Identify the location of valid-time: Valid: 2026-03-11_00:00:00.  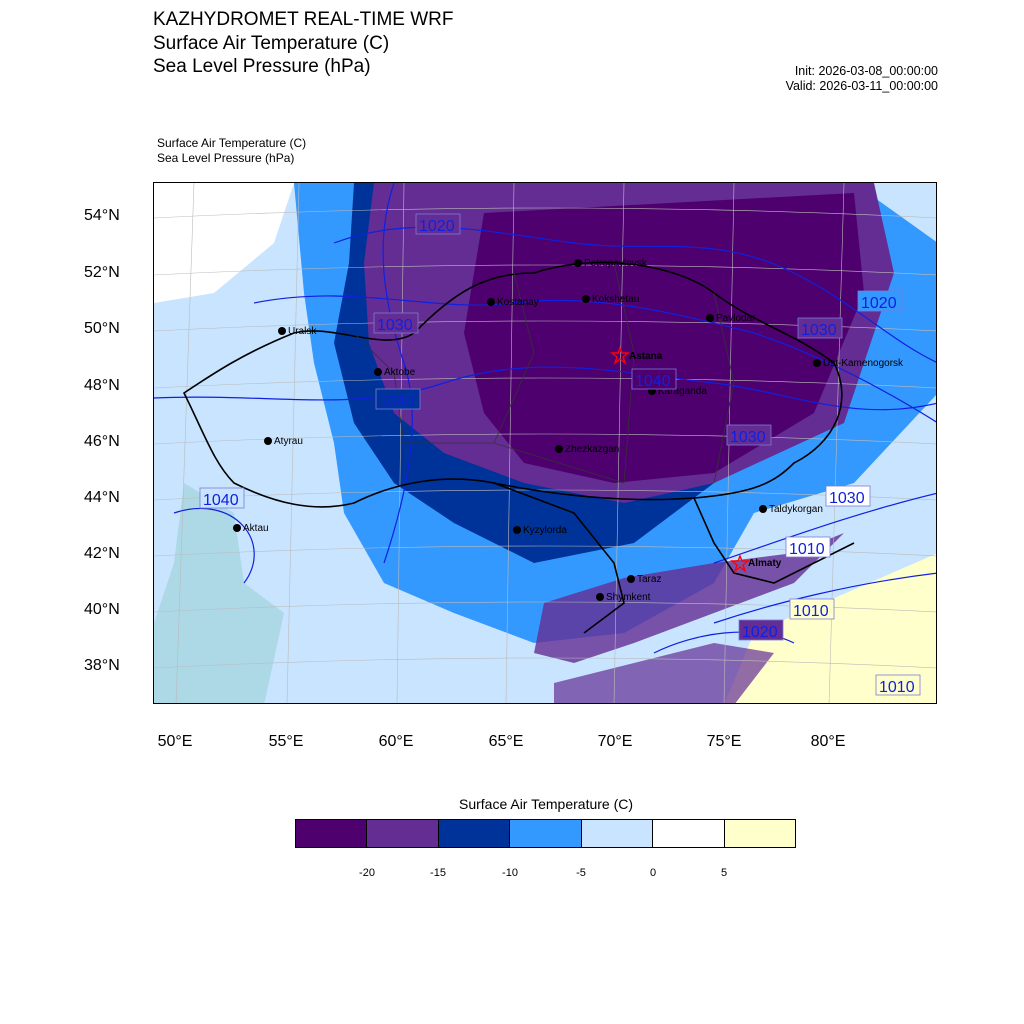
(861, 86).